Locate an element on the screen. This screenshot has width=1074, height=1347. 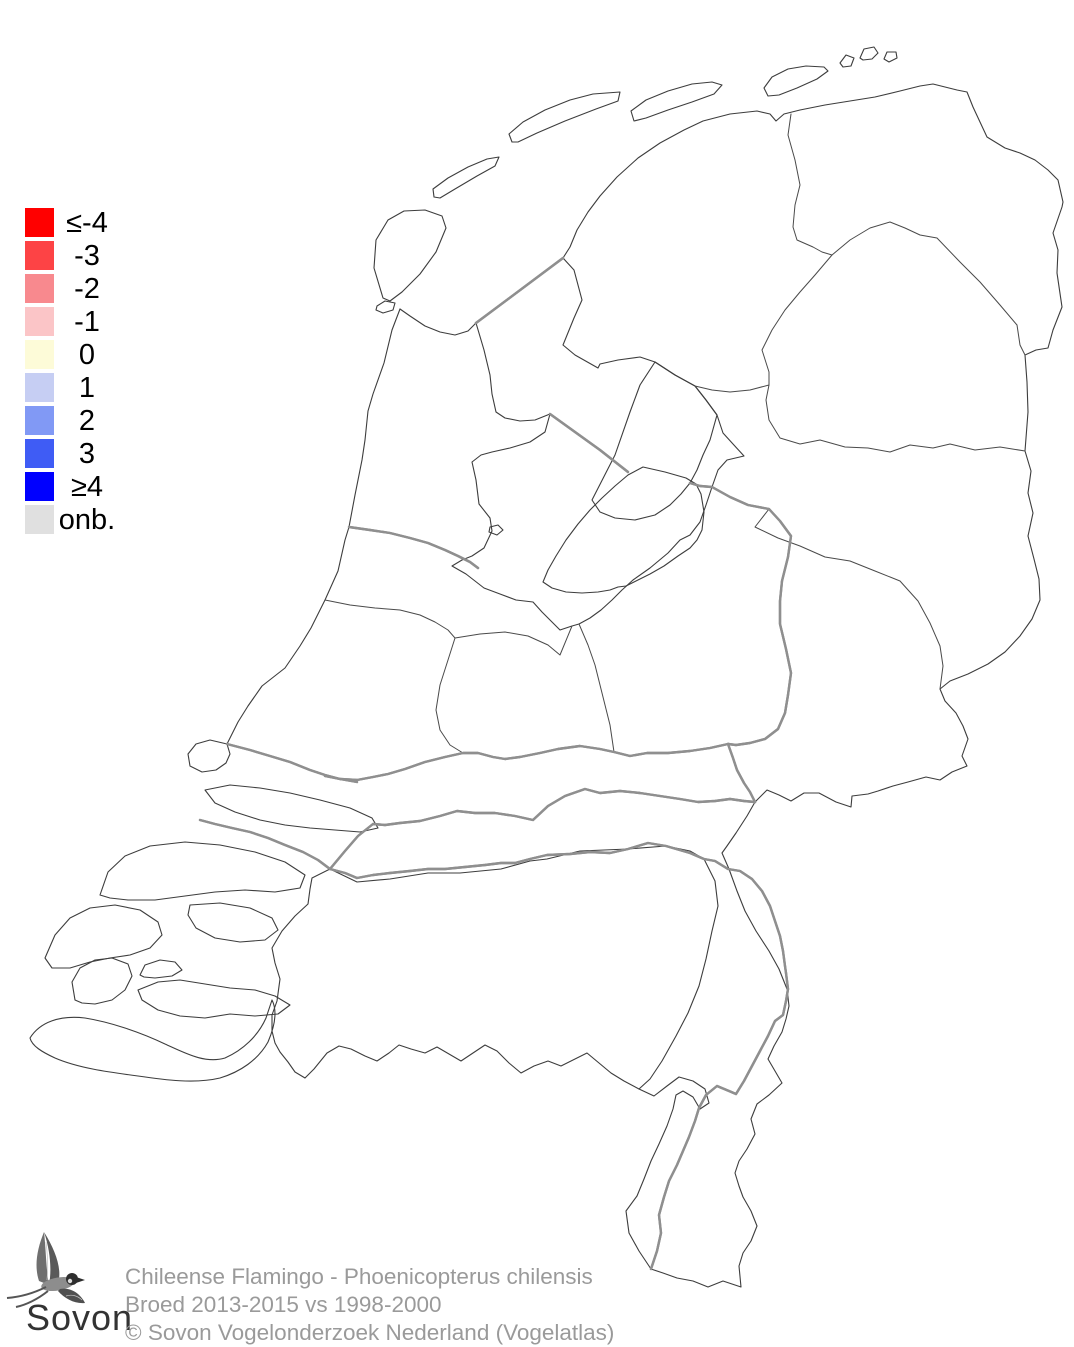
legend-label: 3 is located at coordinates (87, 453).